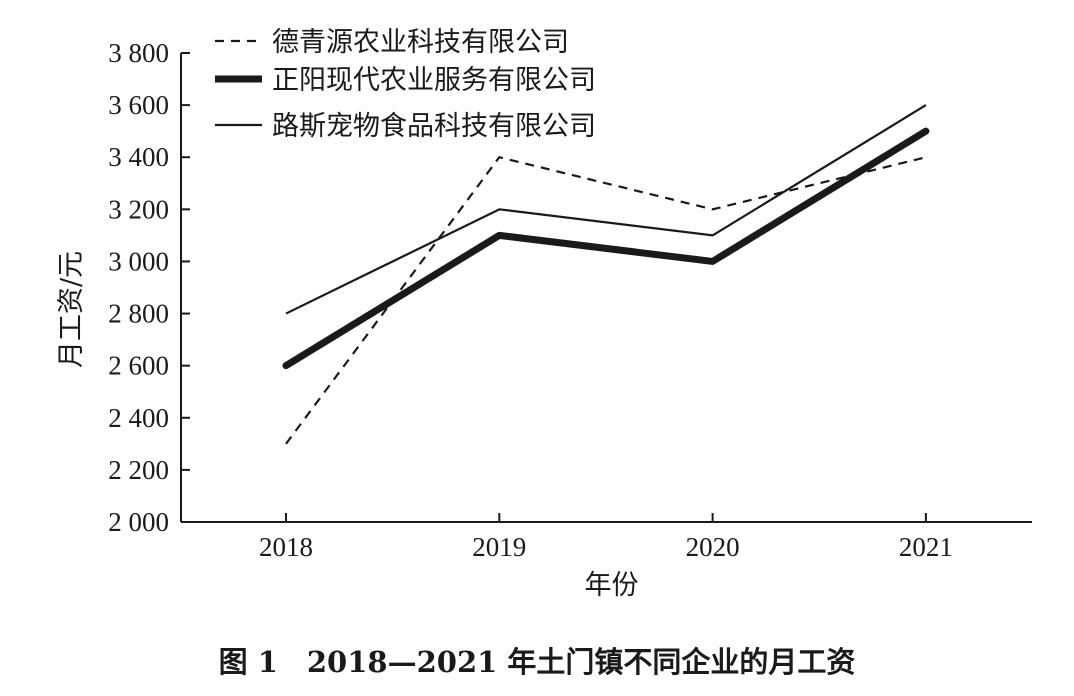 Image resolution: width=1074 pixels, height=696 pixels. I want to click on legend-label: 路斯宠物食品科技有限公司, so click(434, 126).